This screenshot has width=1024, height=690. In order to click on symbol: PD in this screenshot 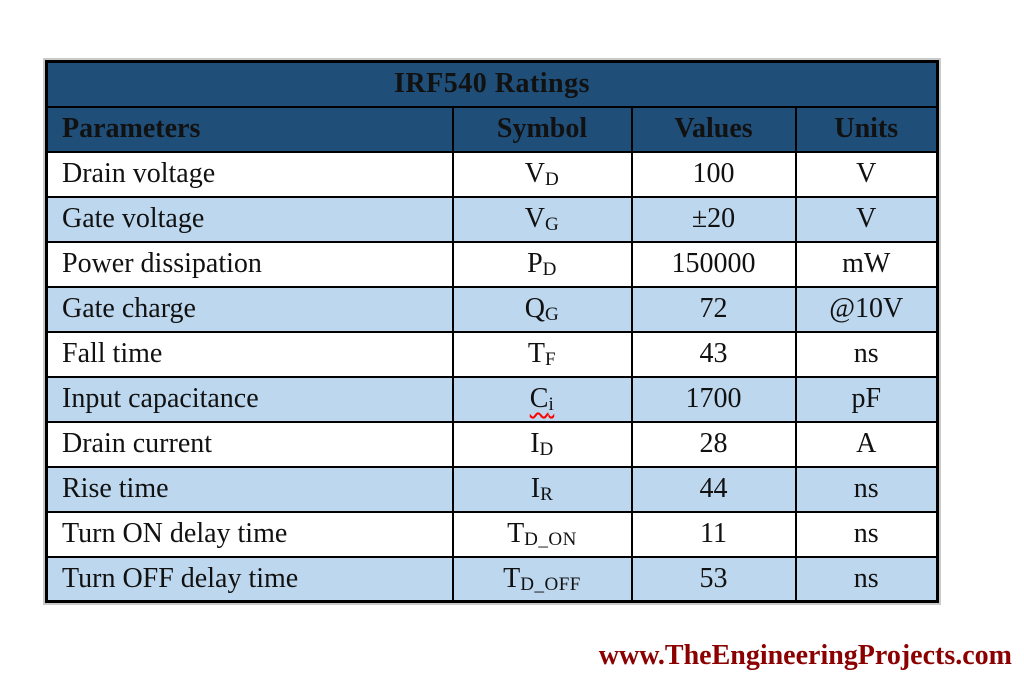, I will do `click(542, 264)`.